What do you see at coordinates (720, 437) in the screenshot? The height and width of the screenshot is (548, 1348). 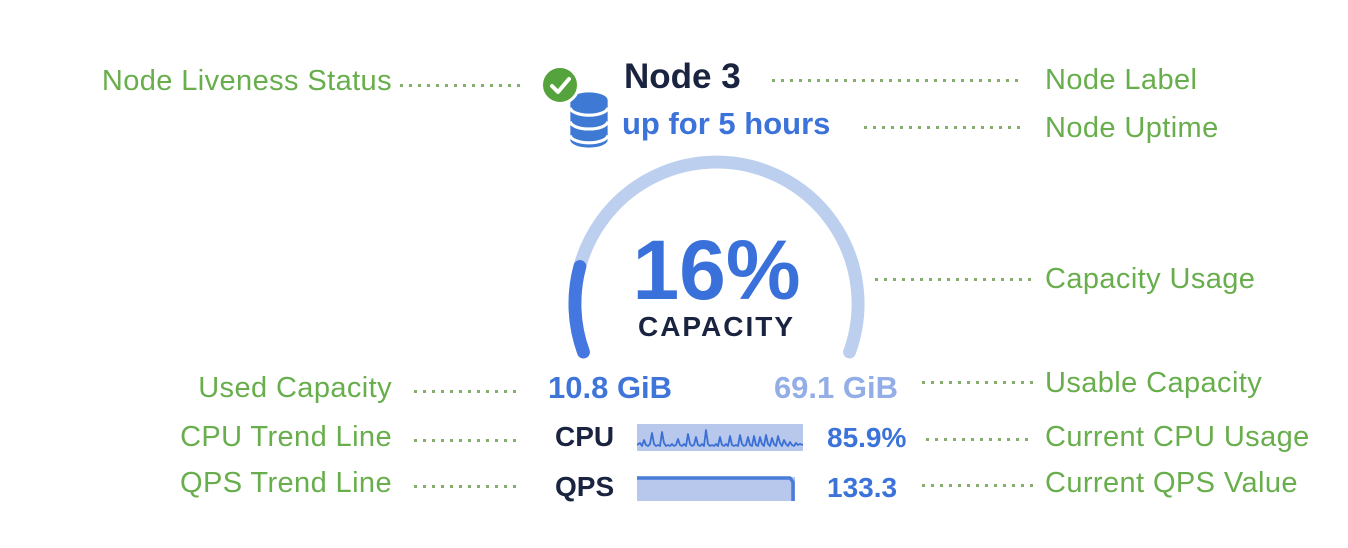 I see `cpu-trend-sparkline` at bounding box center [720, 437].